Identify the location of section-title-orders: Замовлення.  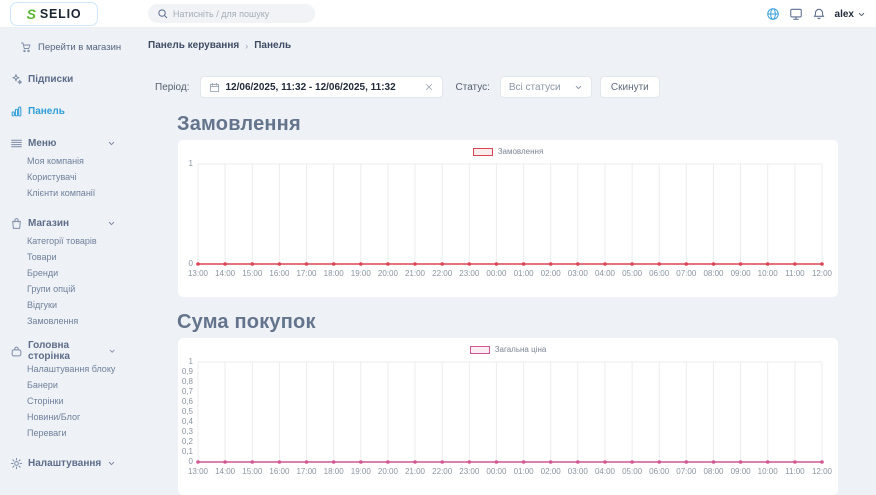
(526, 124).